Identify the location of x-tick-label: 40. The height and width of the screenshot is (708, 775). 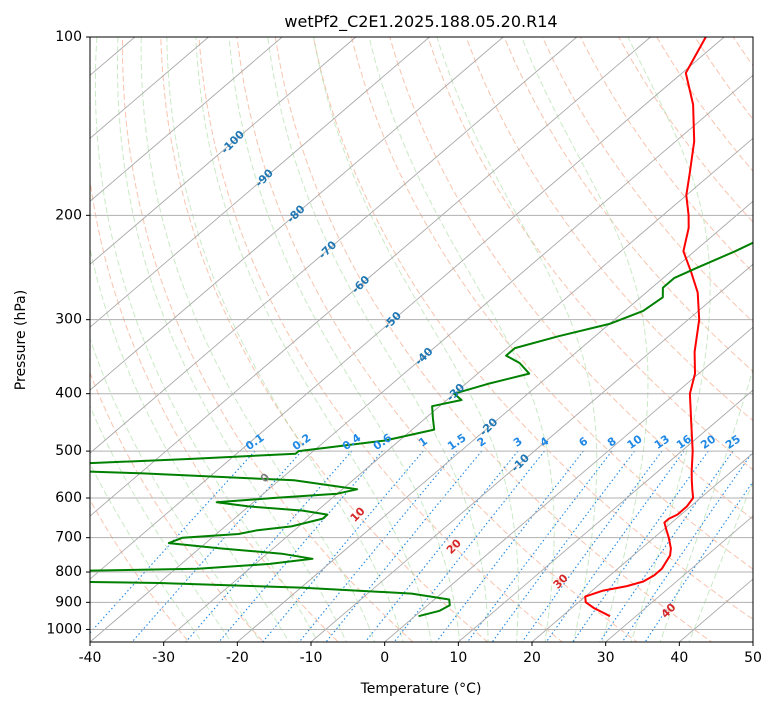
(679, 658).